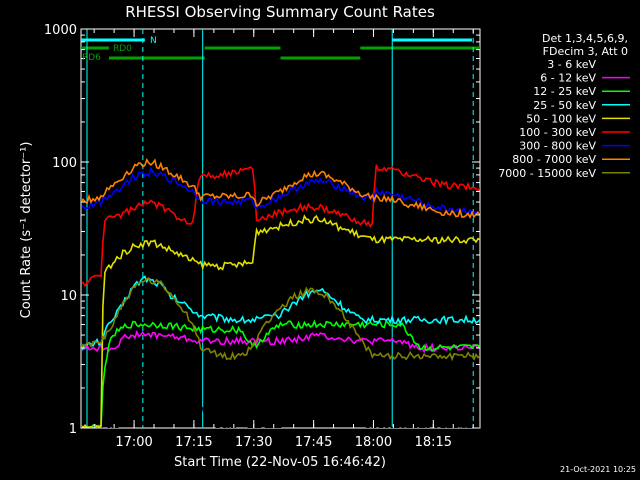 This screenshot has width=640, height=480. What do you see at coordinates (561, 118) in the screenshot?
I see `legend-label: 50 - 100 keV` at bounding box center [561, 118].